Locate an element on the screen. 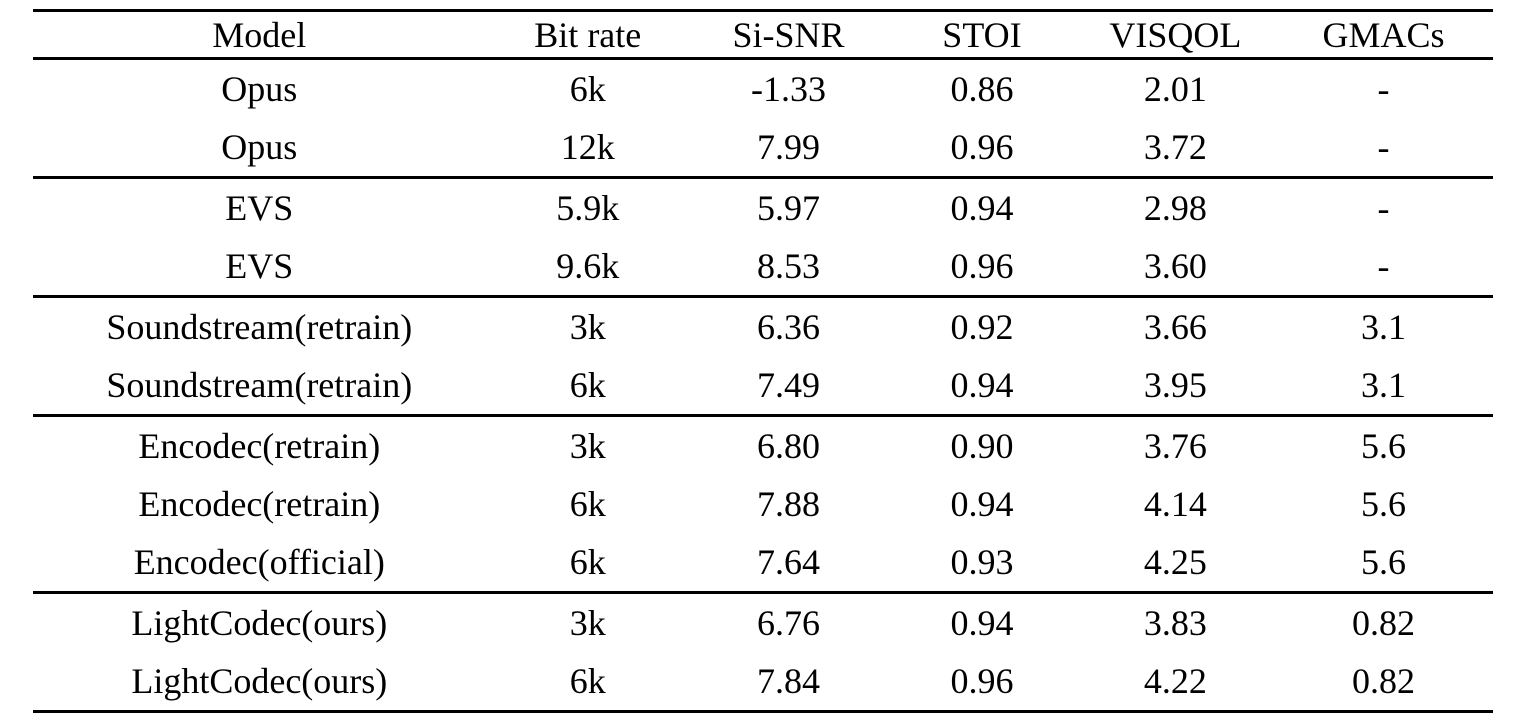 Image resolution: width=1530 pixels, height=720 pixels. table-row: Encodec(retrain) 6k 7.88 0.94 4.14 5.6 is located at coordinates (763, 504).